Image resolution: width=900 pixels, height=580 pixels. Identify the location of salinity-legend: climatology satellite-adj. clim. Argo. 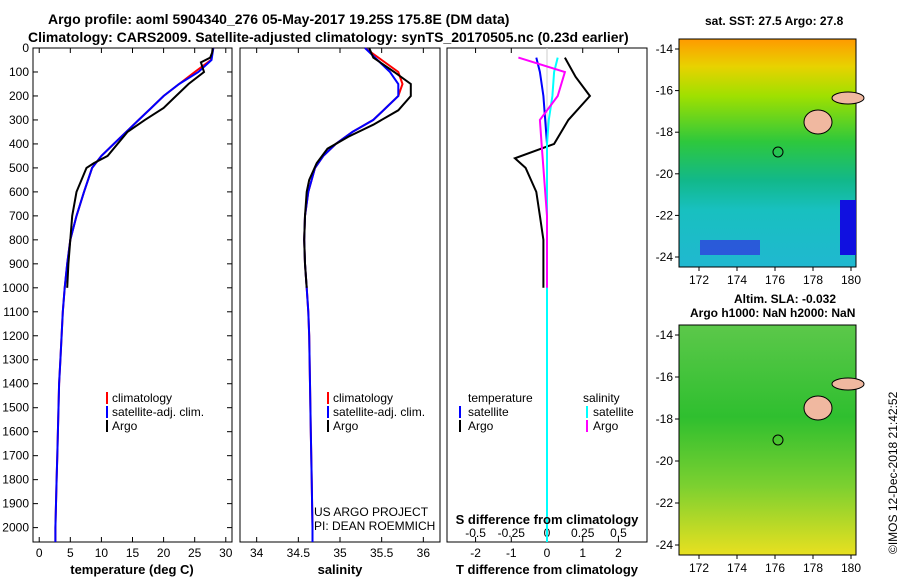
(376, 412).